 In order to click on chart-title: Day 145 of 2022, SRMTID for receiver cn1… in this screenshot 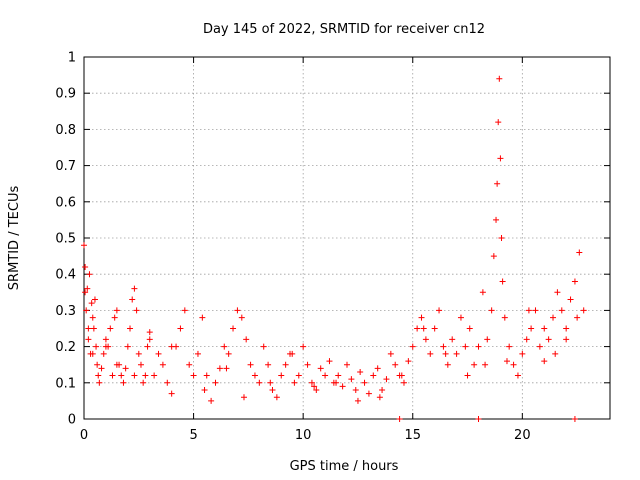, I will do `click(344, 29)`.